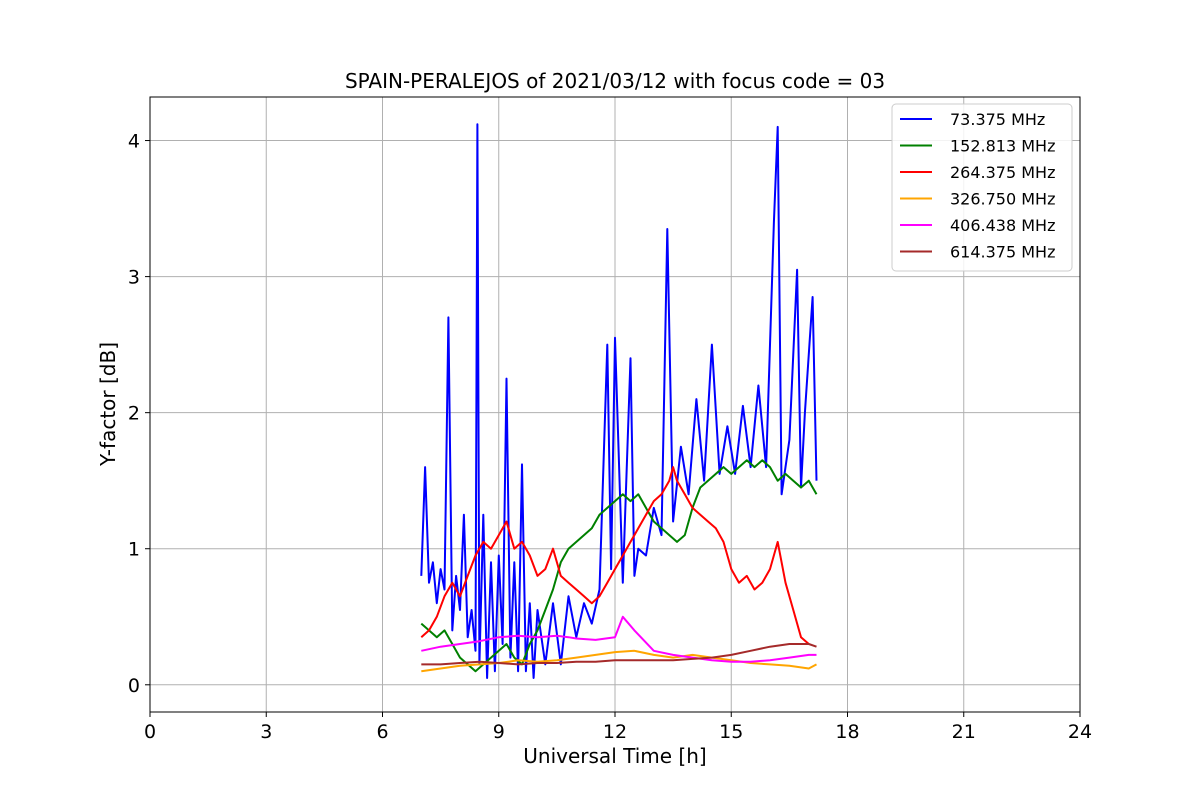 The height and width of the screenshot is (800, 1200). What do you see at coordinates (266, 732) in the screenshot?
I see `x-tick-label: 3` at bounding box center [266, 732].